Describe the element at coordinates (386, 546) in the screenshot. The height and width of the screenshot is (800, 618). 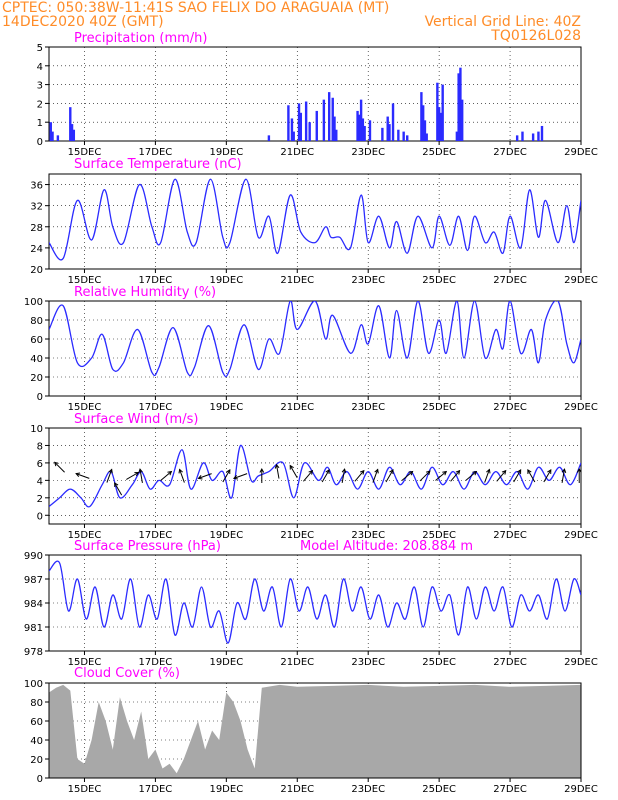
I see `pressure-model-altitude: Model Altitude: 208.884 m` at that location.